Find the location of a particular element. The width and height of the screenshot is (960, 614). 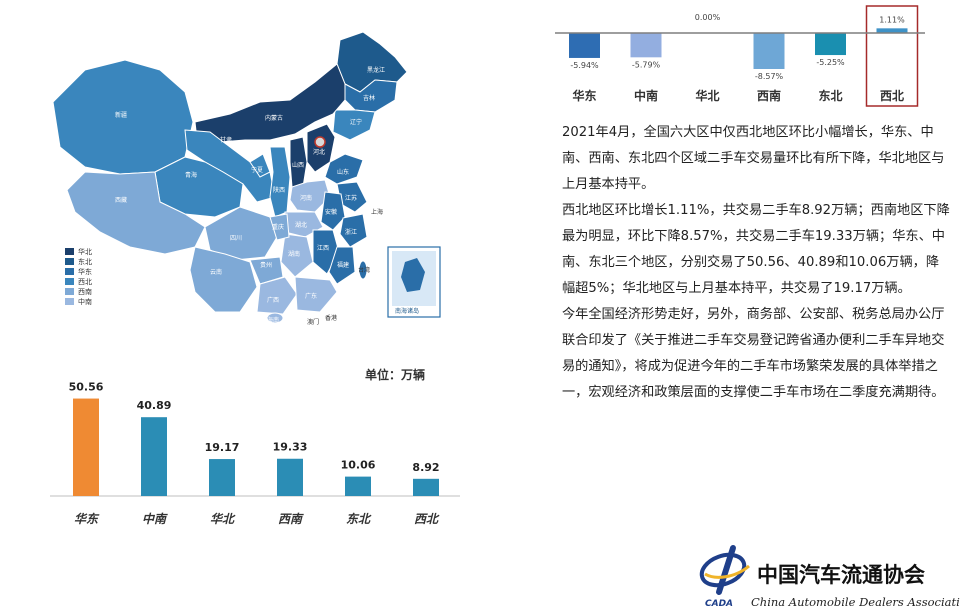

change-category-label: 中南 is located at coordinates (646, 95).